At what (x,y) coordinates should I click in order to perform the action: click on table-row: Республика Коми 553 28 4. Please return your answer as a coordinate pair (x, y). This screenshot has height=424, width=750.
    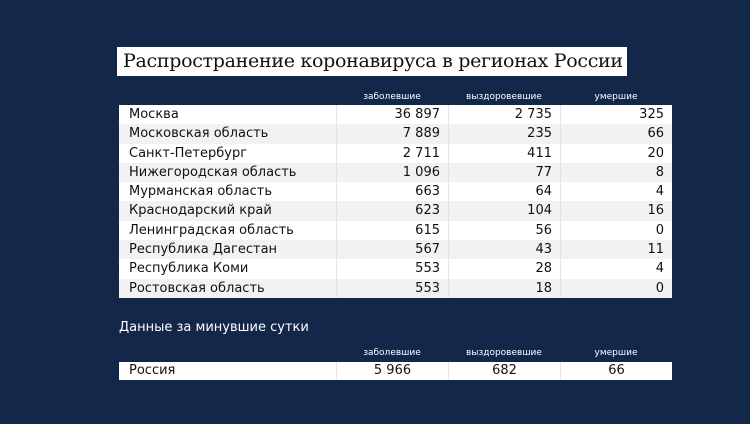
    Looking at the image, I should click on (395, 269).